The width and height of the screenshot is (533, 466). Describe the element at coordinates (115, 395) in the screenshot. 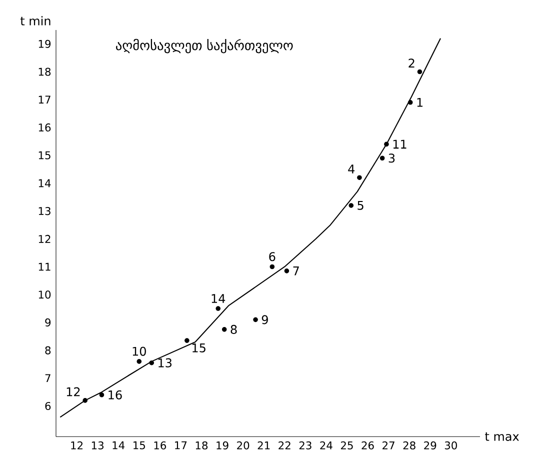

I see `annotation: 16` at that location.